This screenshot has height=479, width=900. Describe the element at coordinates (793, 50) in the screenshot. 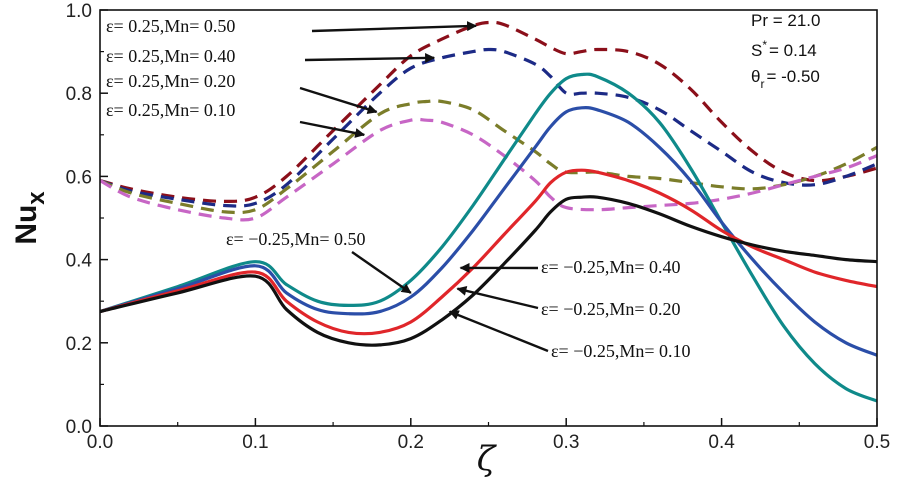

I see `param-s-value: = 0.14` at that location.